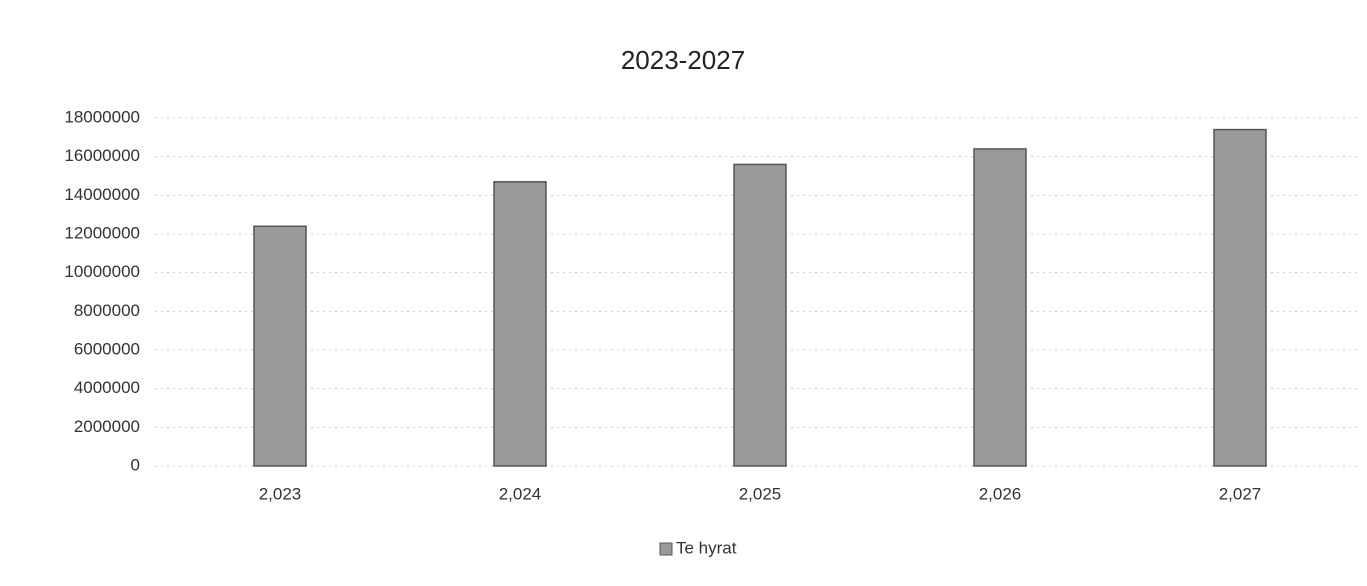  Describe the element at coordinates (102, 116) in the screenshot. I see `y-tick-label: 18000000` at that location.